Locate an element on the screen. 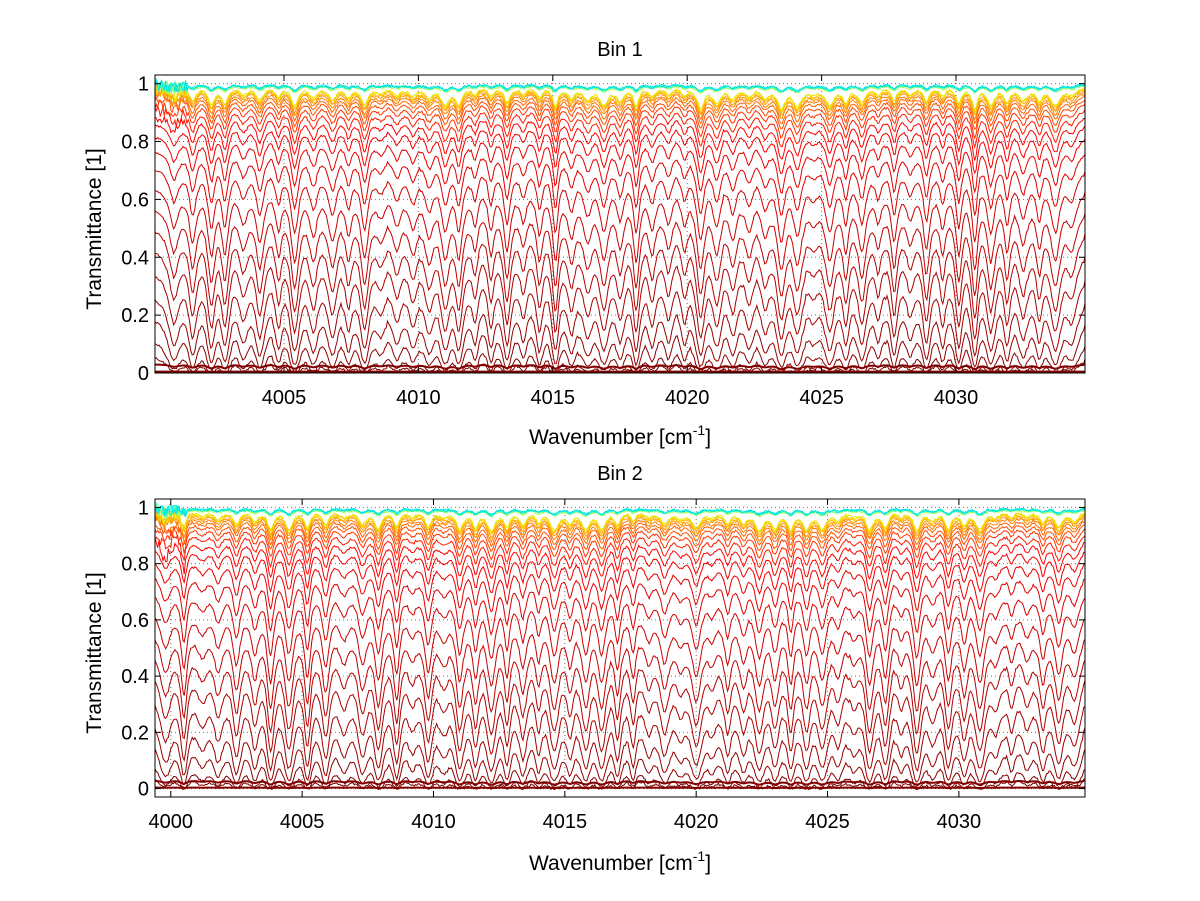 The image size is (1200, 901). bin-2-xlabel: Wavenumber [cm-1] is located at coordinates (620, 861).